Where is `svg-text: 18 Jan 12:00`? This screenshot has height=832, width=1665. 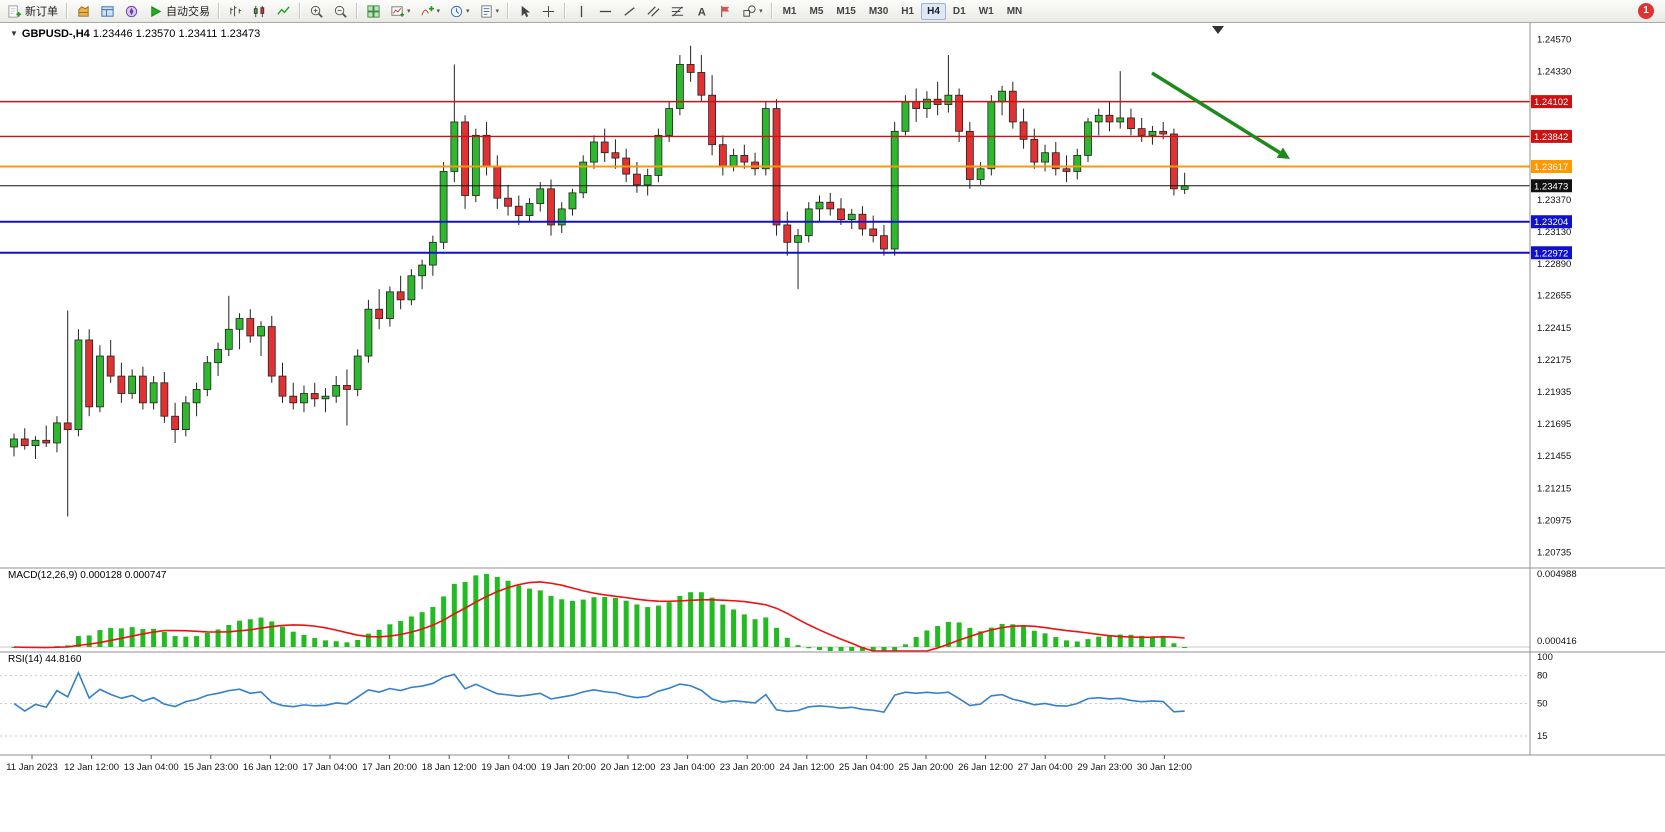 svg-text: 18 Jan 12:00 is located at coordinates (449, 767).